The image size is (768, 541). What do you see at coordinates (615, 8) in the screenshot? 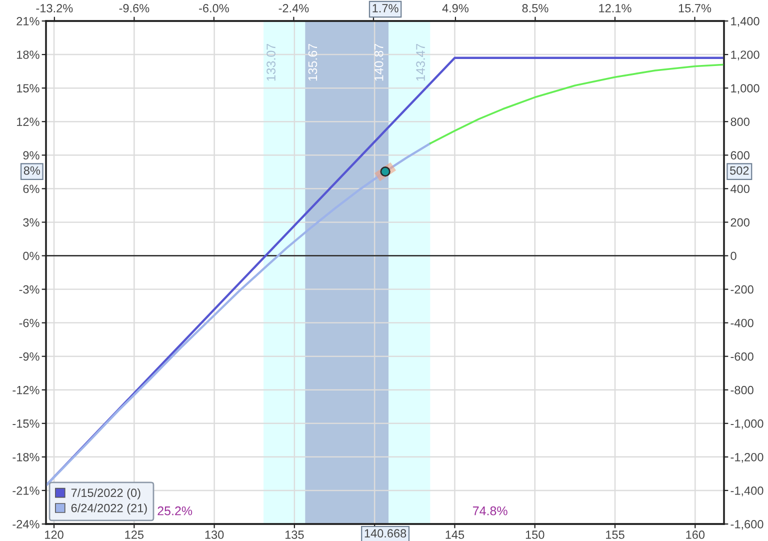
I see `x2-tick-label: 12.1%` at bounding box center [615, 8].